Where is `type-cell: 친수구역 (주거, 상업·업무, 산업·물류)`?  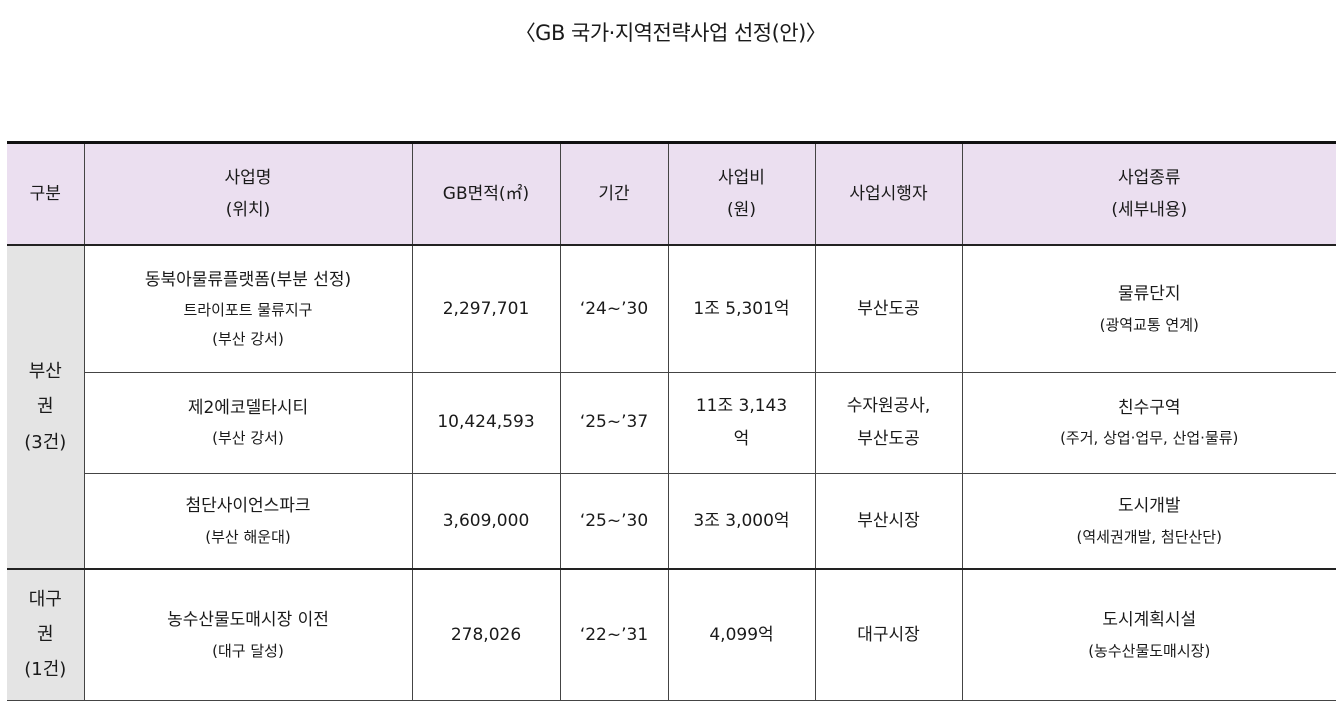 type-cell: 친수구역 (주거, 상업·업무, 산업·물류) is located at coordinates (1148, 422).